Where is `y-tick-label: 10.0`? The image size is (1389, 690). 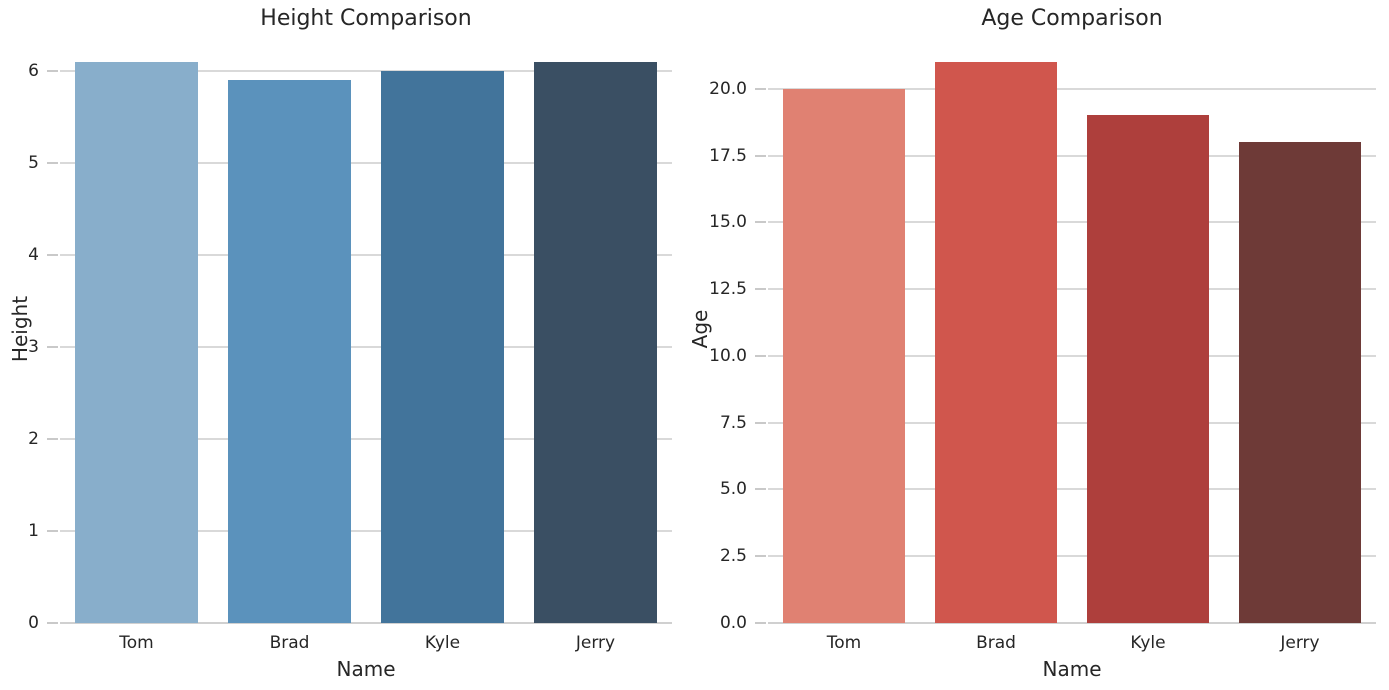
y-tick-label: 10.0 is located at coordinates (728, 355).